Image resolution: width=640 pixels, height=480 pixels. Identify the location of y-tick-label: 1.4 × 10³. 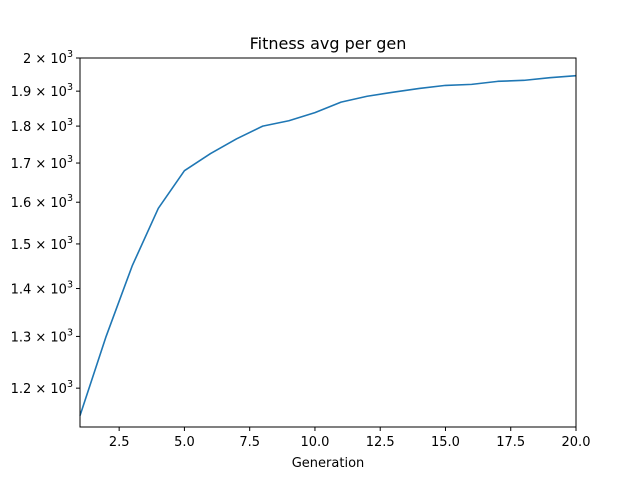
(42, 289).